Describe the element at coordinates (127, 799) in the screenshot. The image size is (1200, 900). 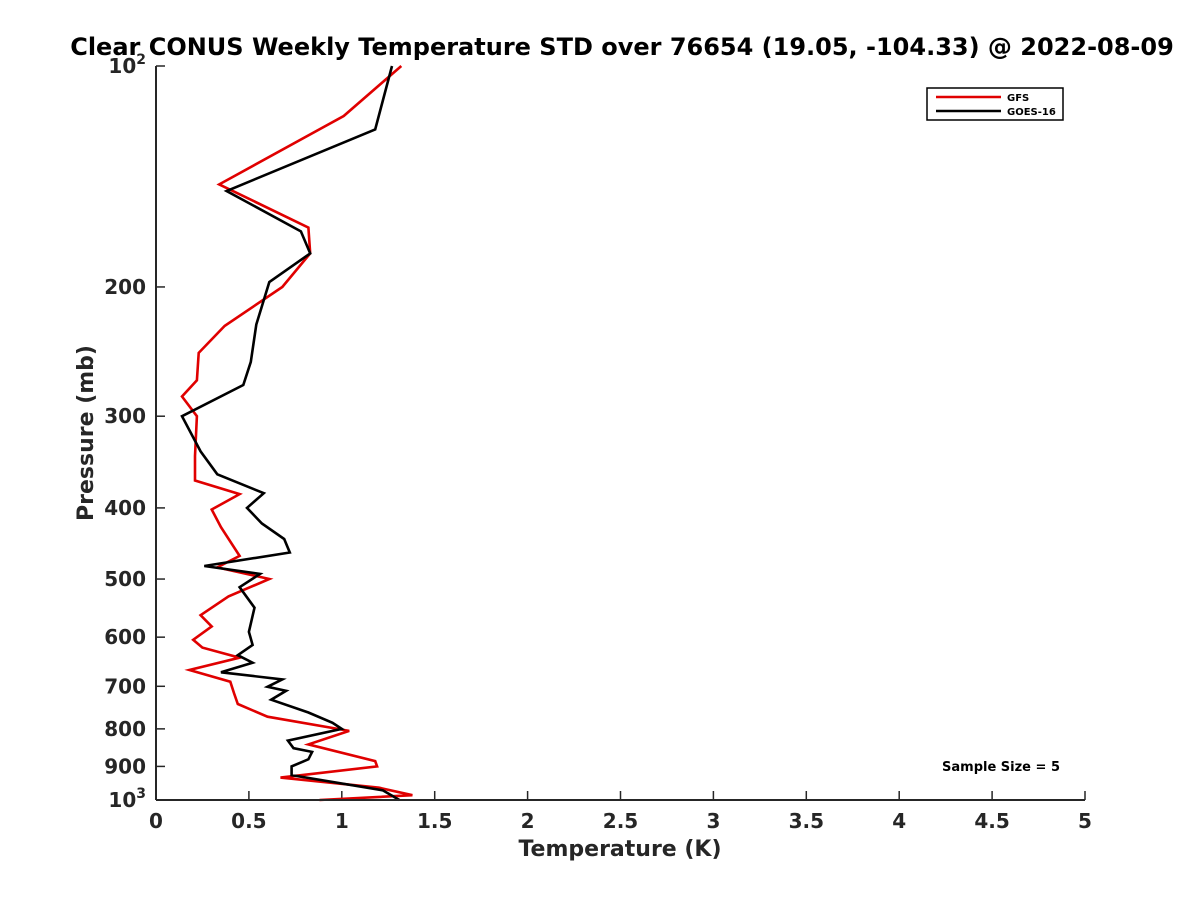
I see `y-tick-label: 10³` at that location.